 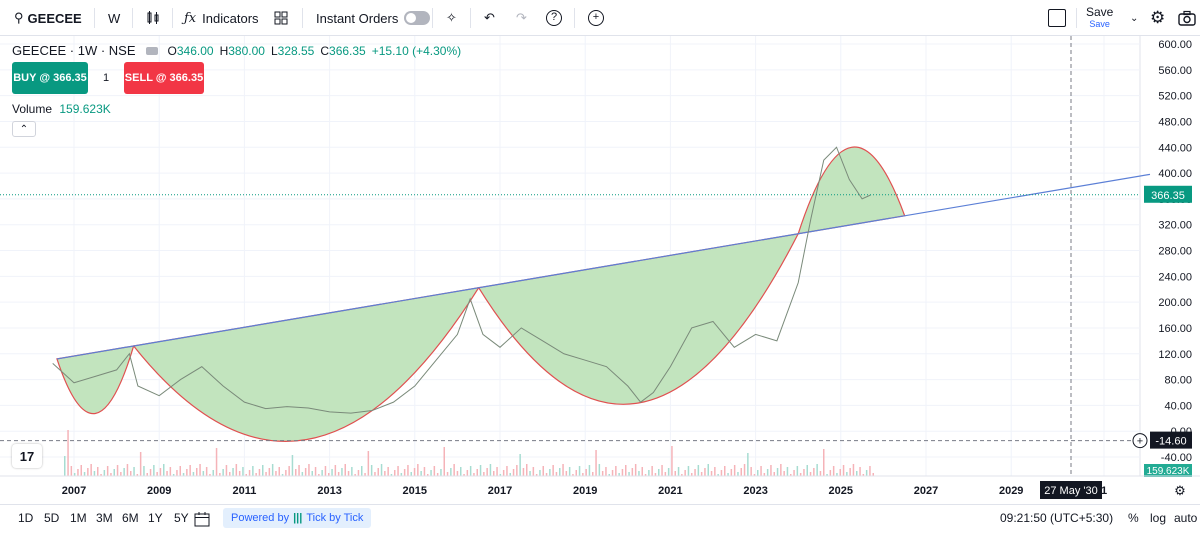 What do you see at coordinates (373, 18) in the screenshot?
I see `instant-orders-toggle: Instant Orders` at bounding box center [373, 18].